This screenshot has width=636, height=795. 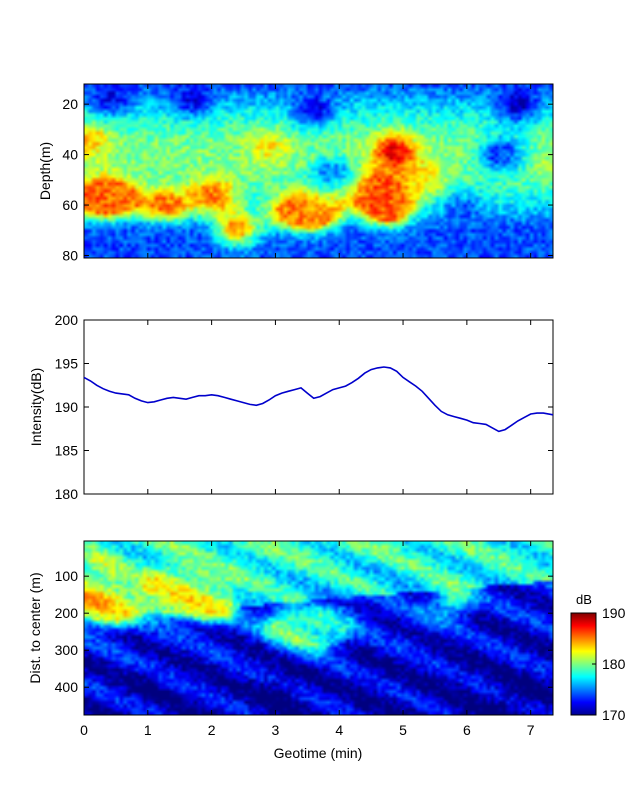 What do you see at coordinates (67, 407) in the screenshot?
I see `y-tick-label: 190` at bounding box center [67, 407].